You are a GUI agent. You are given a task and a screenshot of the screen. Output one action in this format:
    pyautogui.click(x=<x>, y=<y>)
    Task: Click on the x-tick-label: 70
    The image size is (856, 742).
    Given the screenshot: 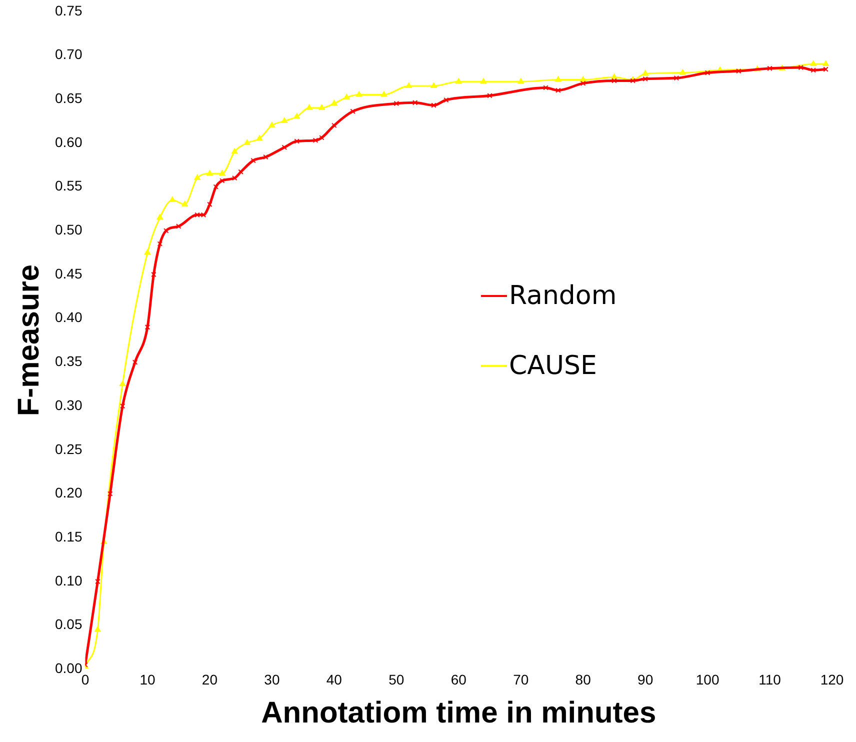 What is the action you would take?
    pyautogui.click(x=521, y=679)
    